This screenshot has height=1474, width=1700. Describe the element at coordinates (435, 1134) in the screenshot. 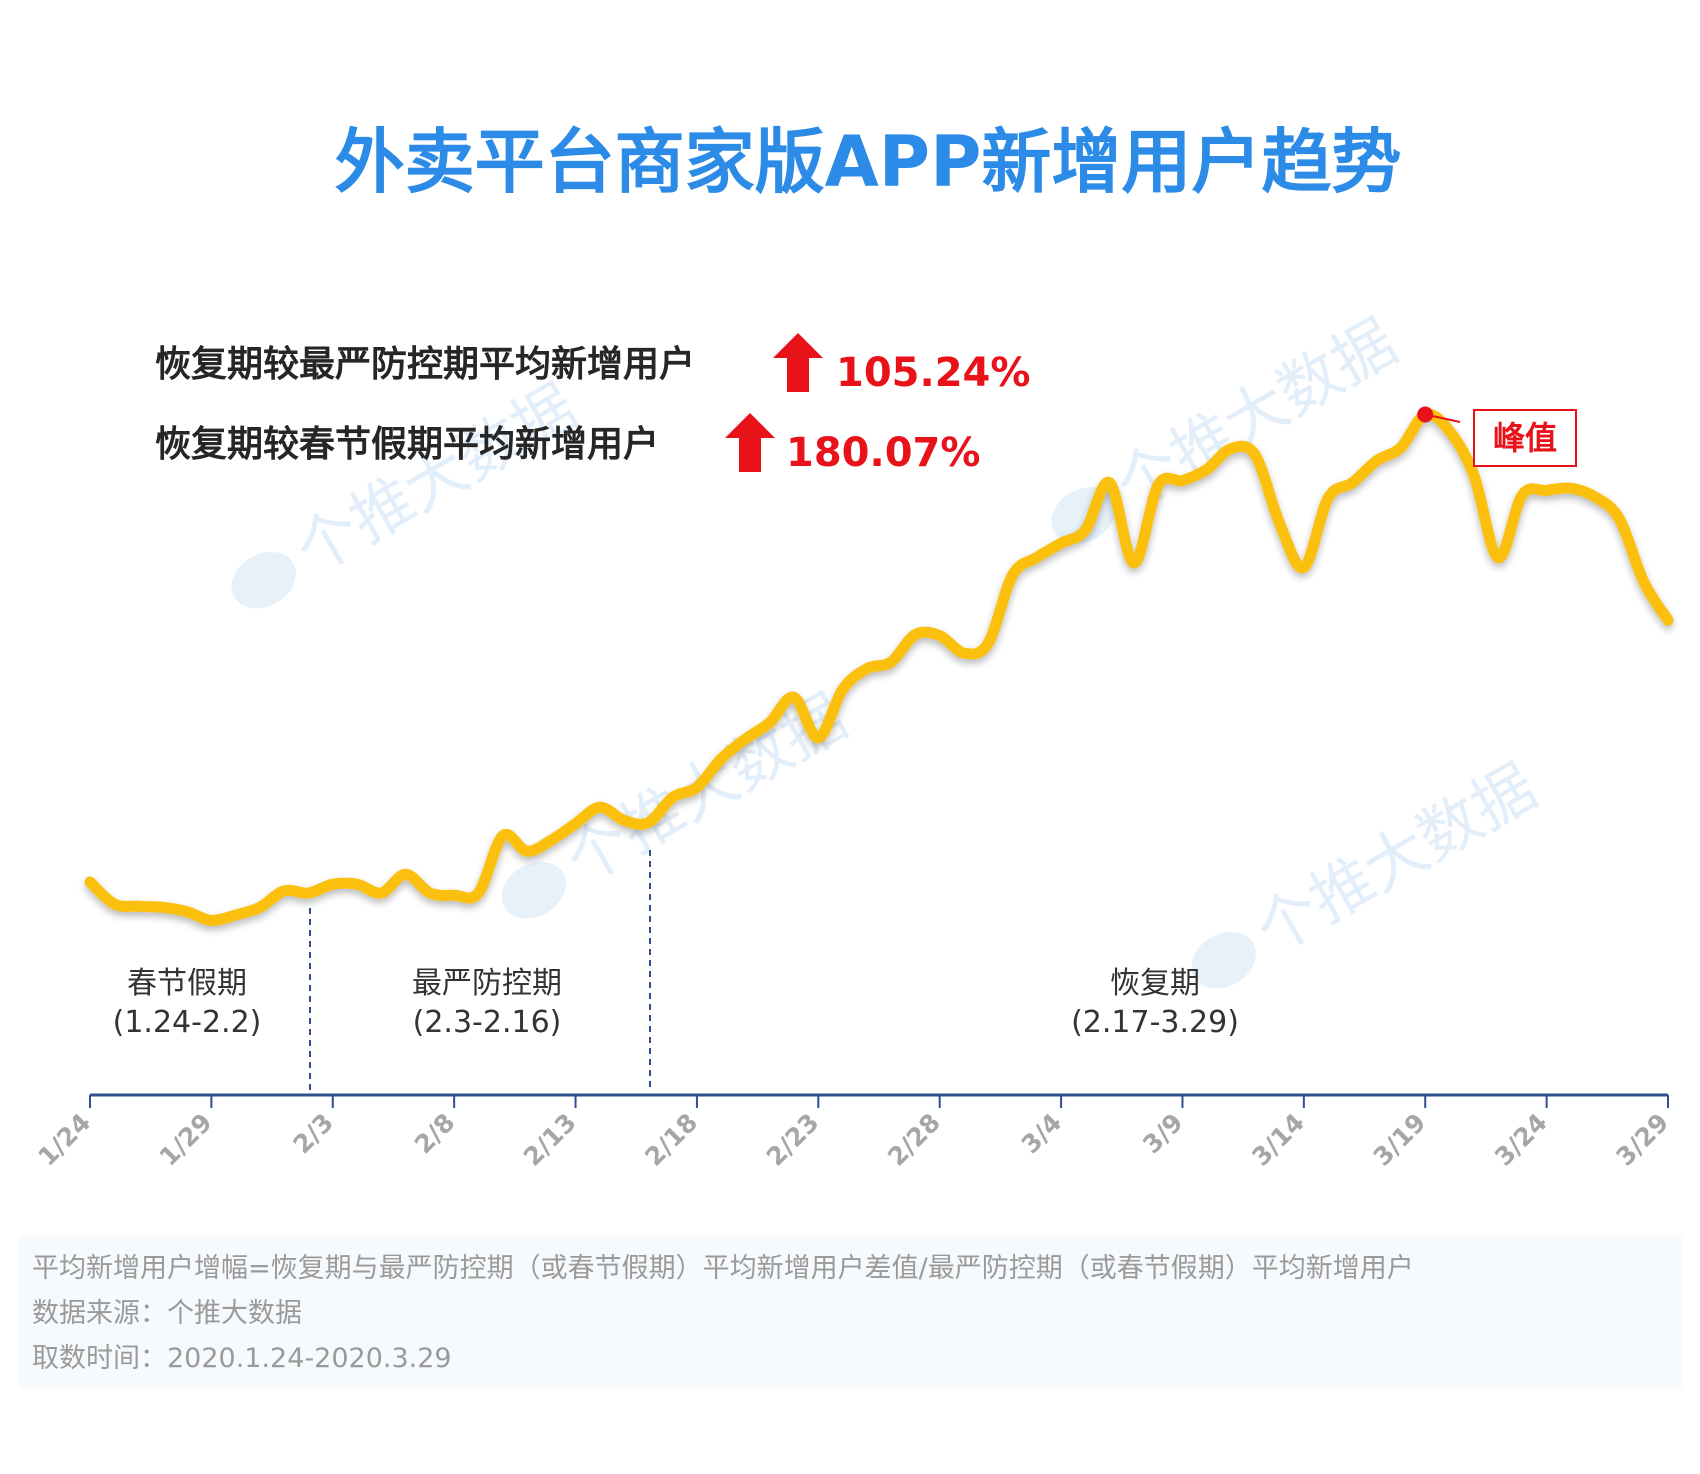

I see `x-tick-label-2-8: 2/8` at that location.